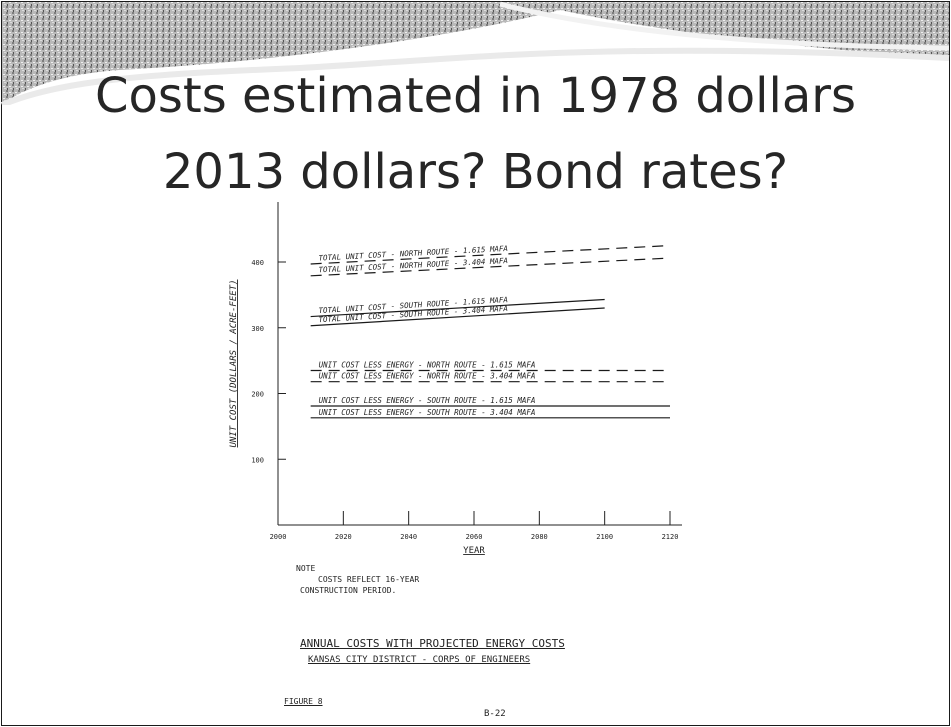  What do you see at coordinates (257, 460) in the screenshot?
I see `y-tick-label: 100` at bounding box center [257, 460].